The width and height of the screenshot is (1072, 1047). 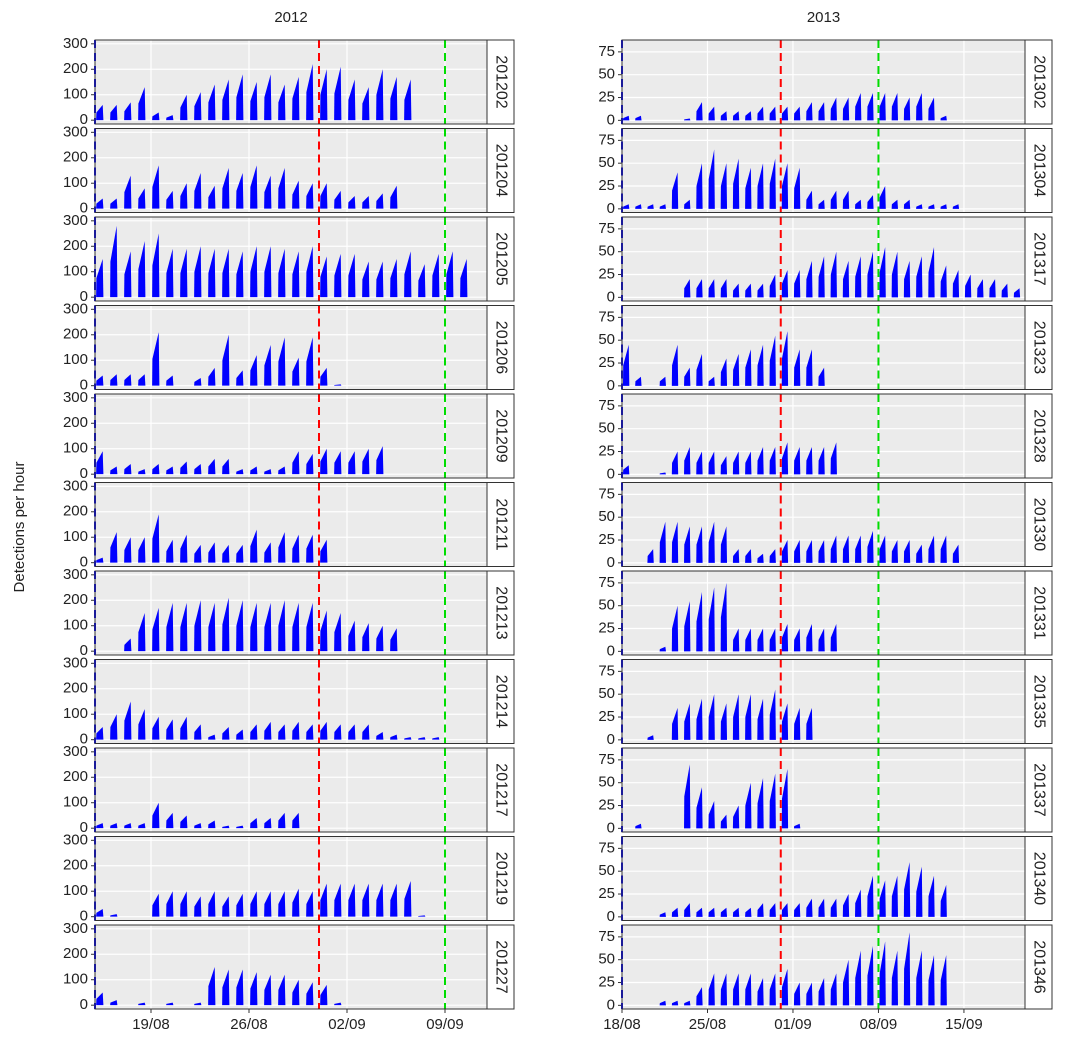 I want to click on y-tick-label: 100, so click(x=75, y=271).